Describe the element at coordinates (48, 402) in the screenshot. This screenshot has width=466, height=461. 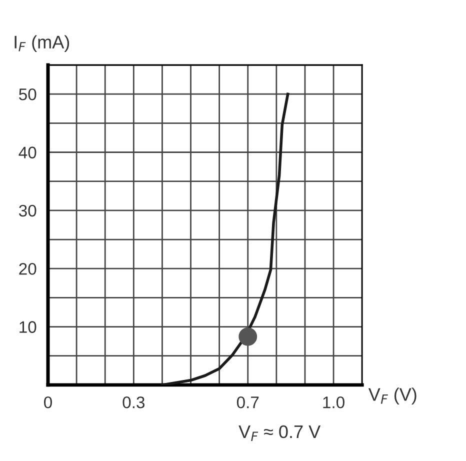
I see `x-tick-label: 0` at that location.